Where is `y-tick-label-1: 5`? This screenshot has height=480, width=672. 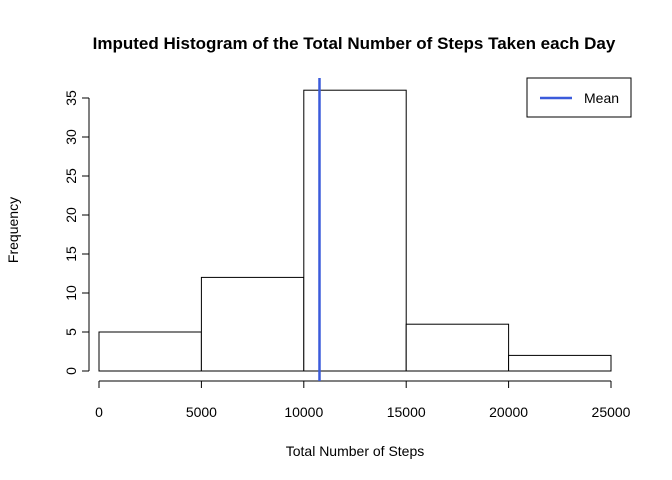 y-tick-label-1: 5 is located at coordinates (71, 332).